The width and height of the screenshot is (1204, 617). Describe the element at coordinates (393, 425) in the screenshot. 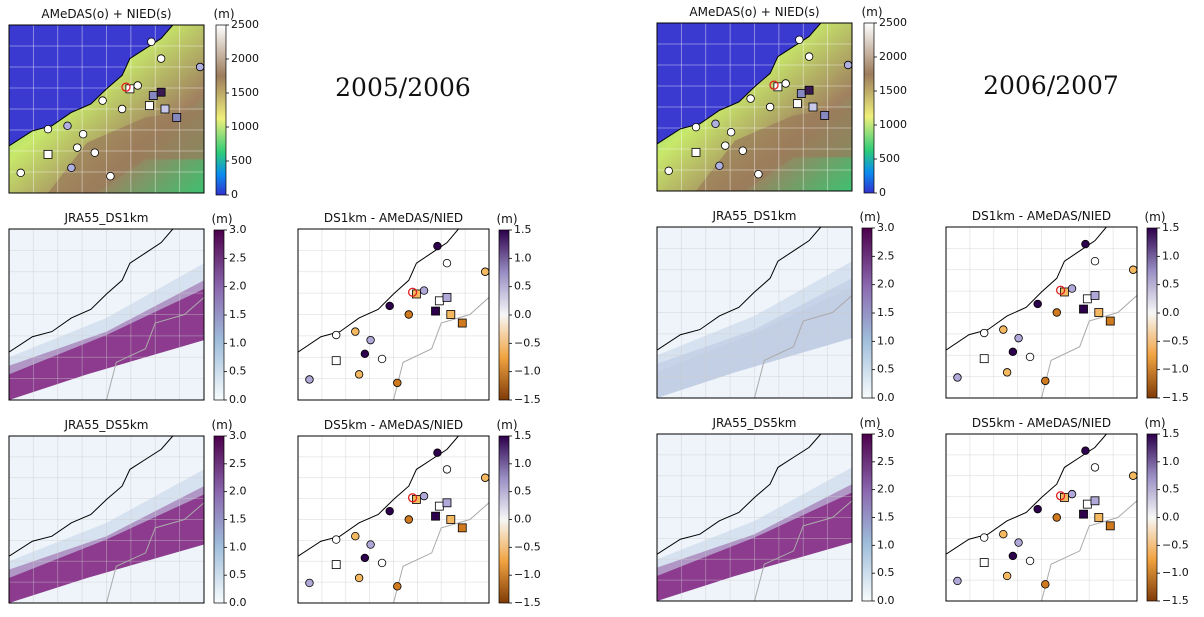

I see `panel-title: DS5km - AMeDAS/NIED` at that location.